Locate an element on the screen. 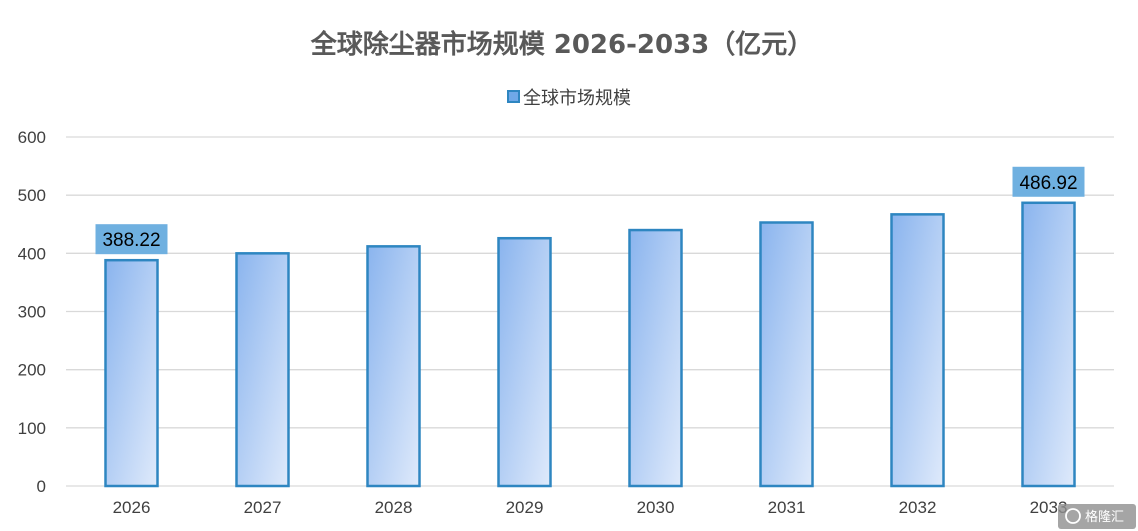 Image resolution: width=1138 pixels, height=531 pixels. bar-2029 is located at coordinates (524, 362).